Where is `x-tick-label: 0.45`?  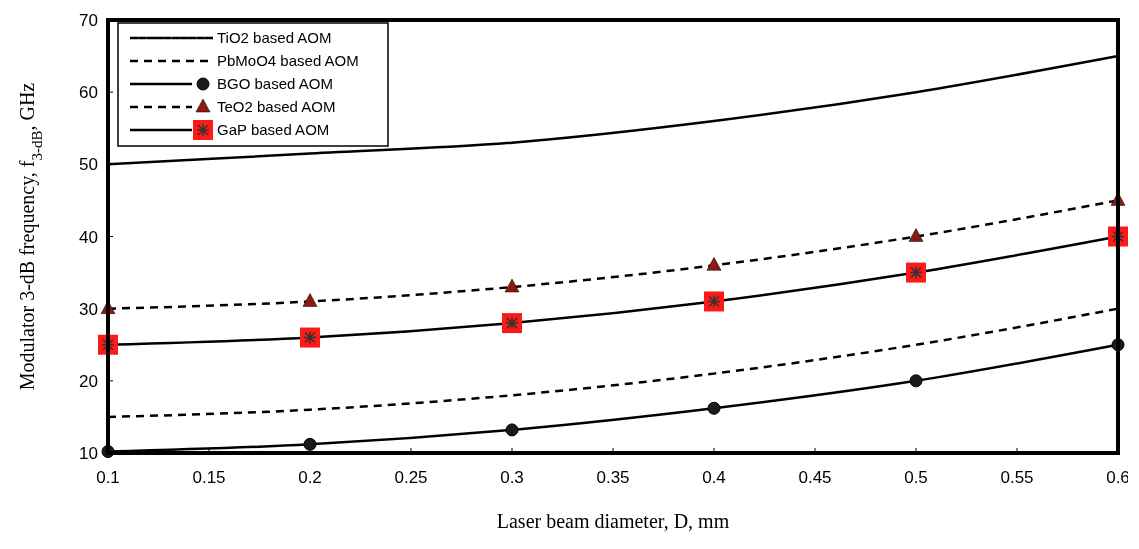 x-tick-label: 0.45 is located at coordinates (815, 477).